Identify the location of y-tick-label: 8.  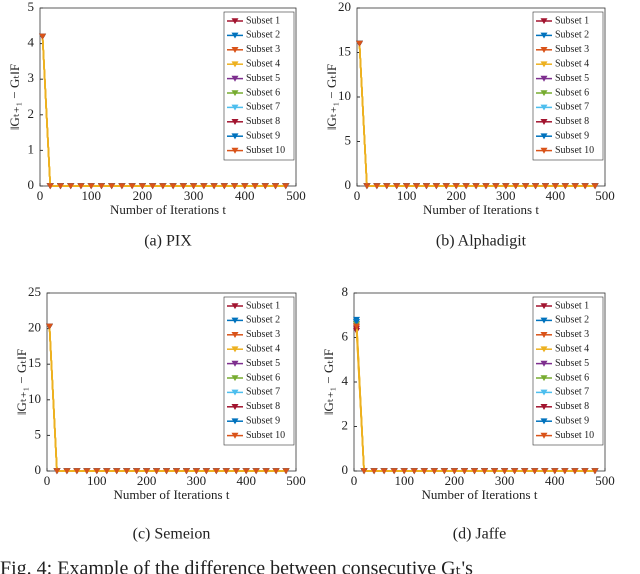
(345, 291).